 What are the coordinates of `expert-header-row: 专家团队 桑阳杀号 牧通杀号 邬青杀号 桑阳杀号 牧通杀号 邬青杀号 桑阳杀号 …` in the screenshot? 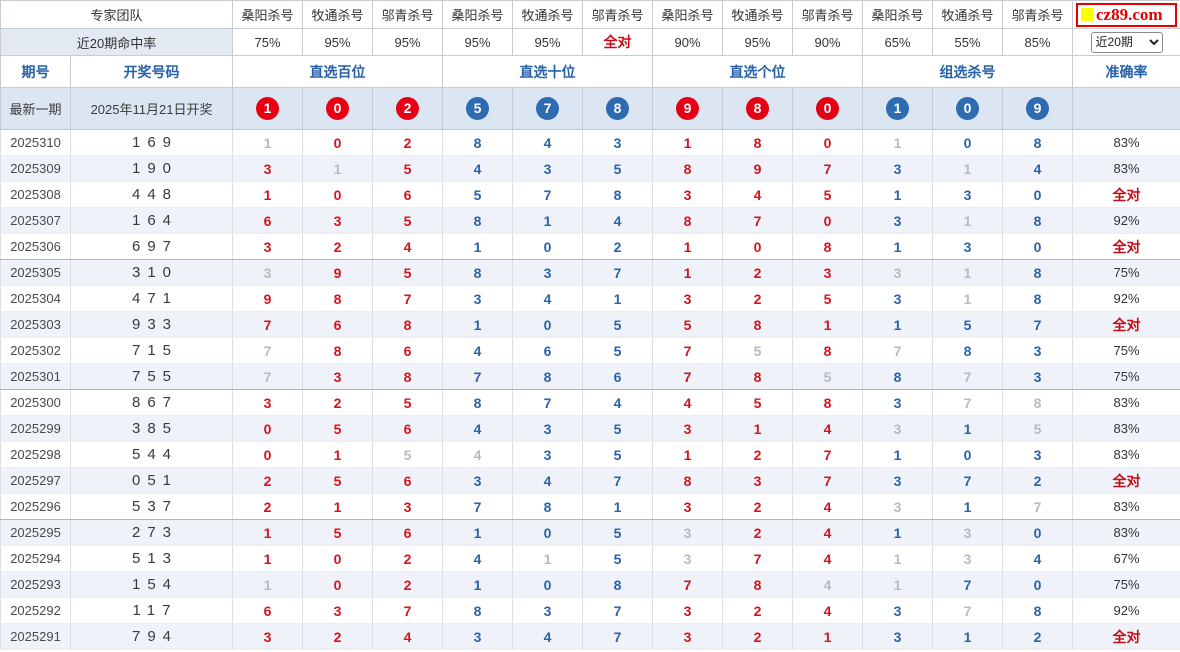 It's located at (590, 14).